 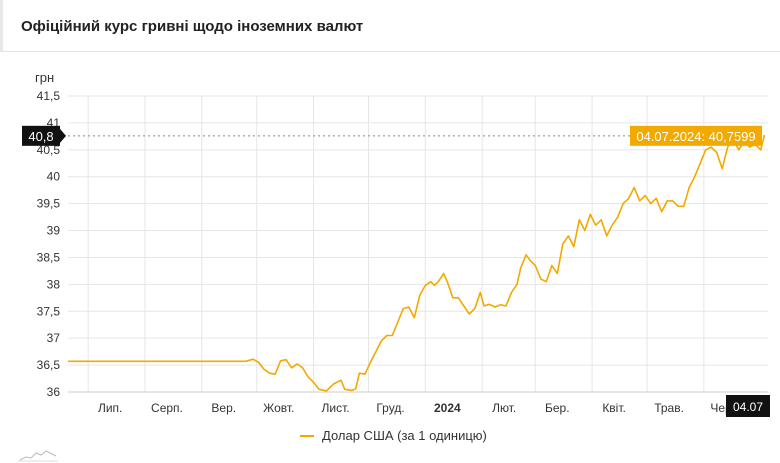 I want to click on crosshair-x-label: 04.07, so click(x=748, y=407).